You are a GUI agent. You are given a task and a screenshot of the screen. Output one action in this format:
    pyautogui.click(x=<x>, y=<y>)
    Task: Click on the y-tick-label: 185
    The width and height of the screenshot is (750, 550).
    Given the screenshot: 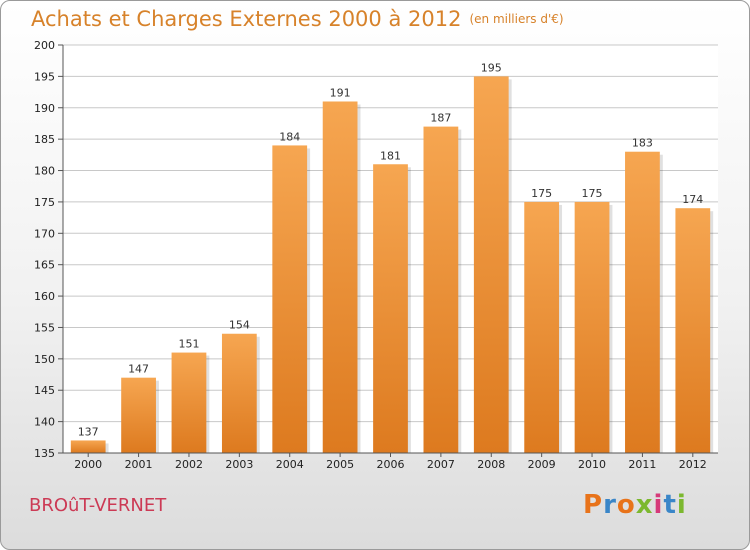 What is the action you would take?
    pyautogui.click(x=44, y=139)
    